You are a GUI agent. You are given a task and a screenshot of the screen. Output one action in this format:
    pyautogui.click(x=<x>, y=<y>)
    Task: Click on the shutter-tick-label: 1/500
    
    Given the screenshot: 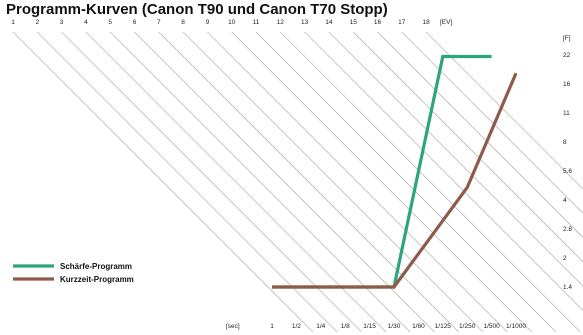 What is the action you would take?
    pyautogui.click(x=491, y=326)
    